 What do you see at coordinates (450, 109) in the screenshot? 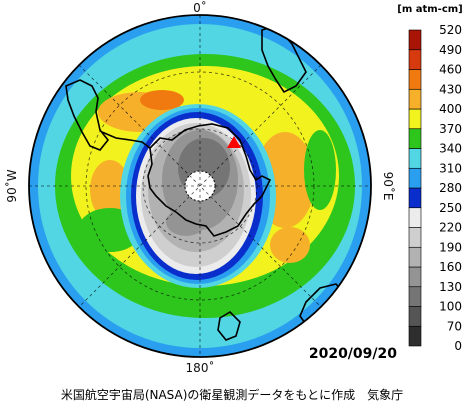
I see `colorbar-tick-label: 400` at bounding box center [450, 109].